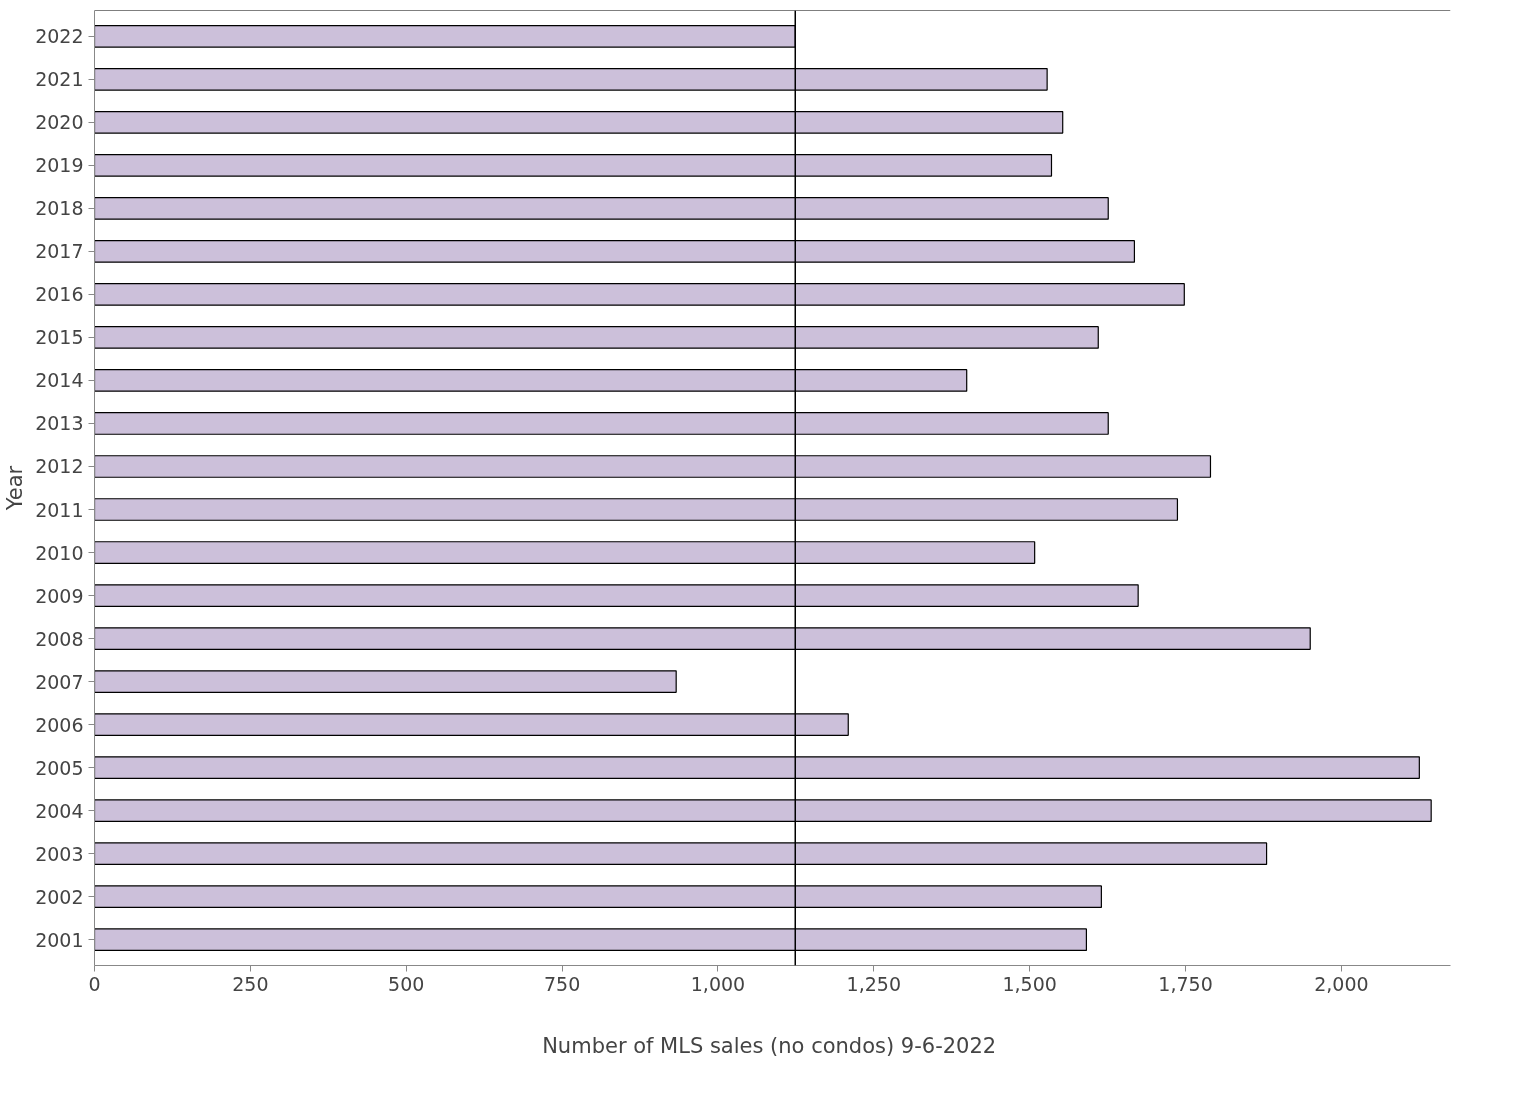 This screenshot has height=1102, width=1524. Describe the element at coordinates (406, 983) in the screenshot. I see `x-tick-label: 500` at that location.